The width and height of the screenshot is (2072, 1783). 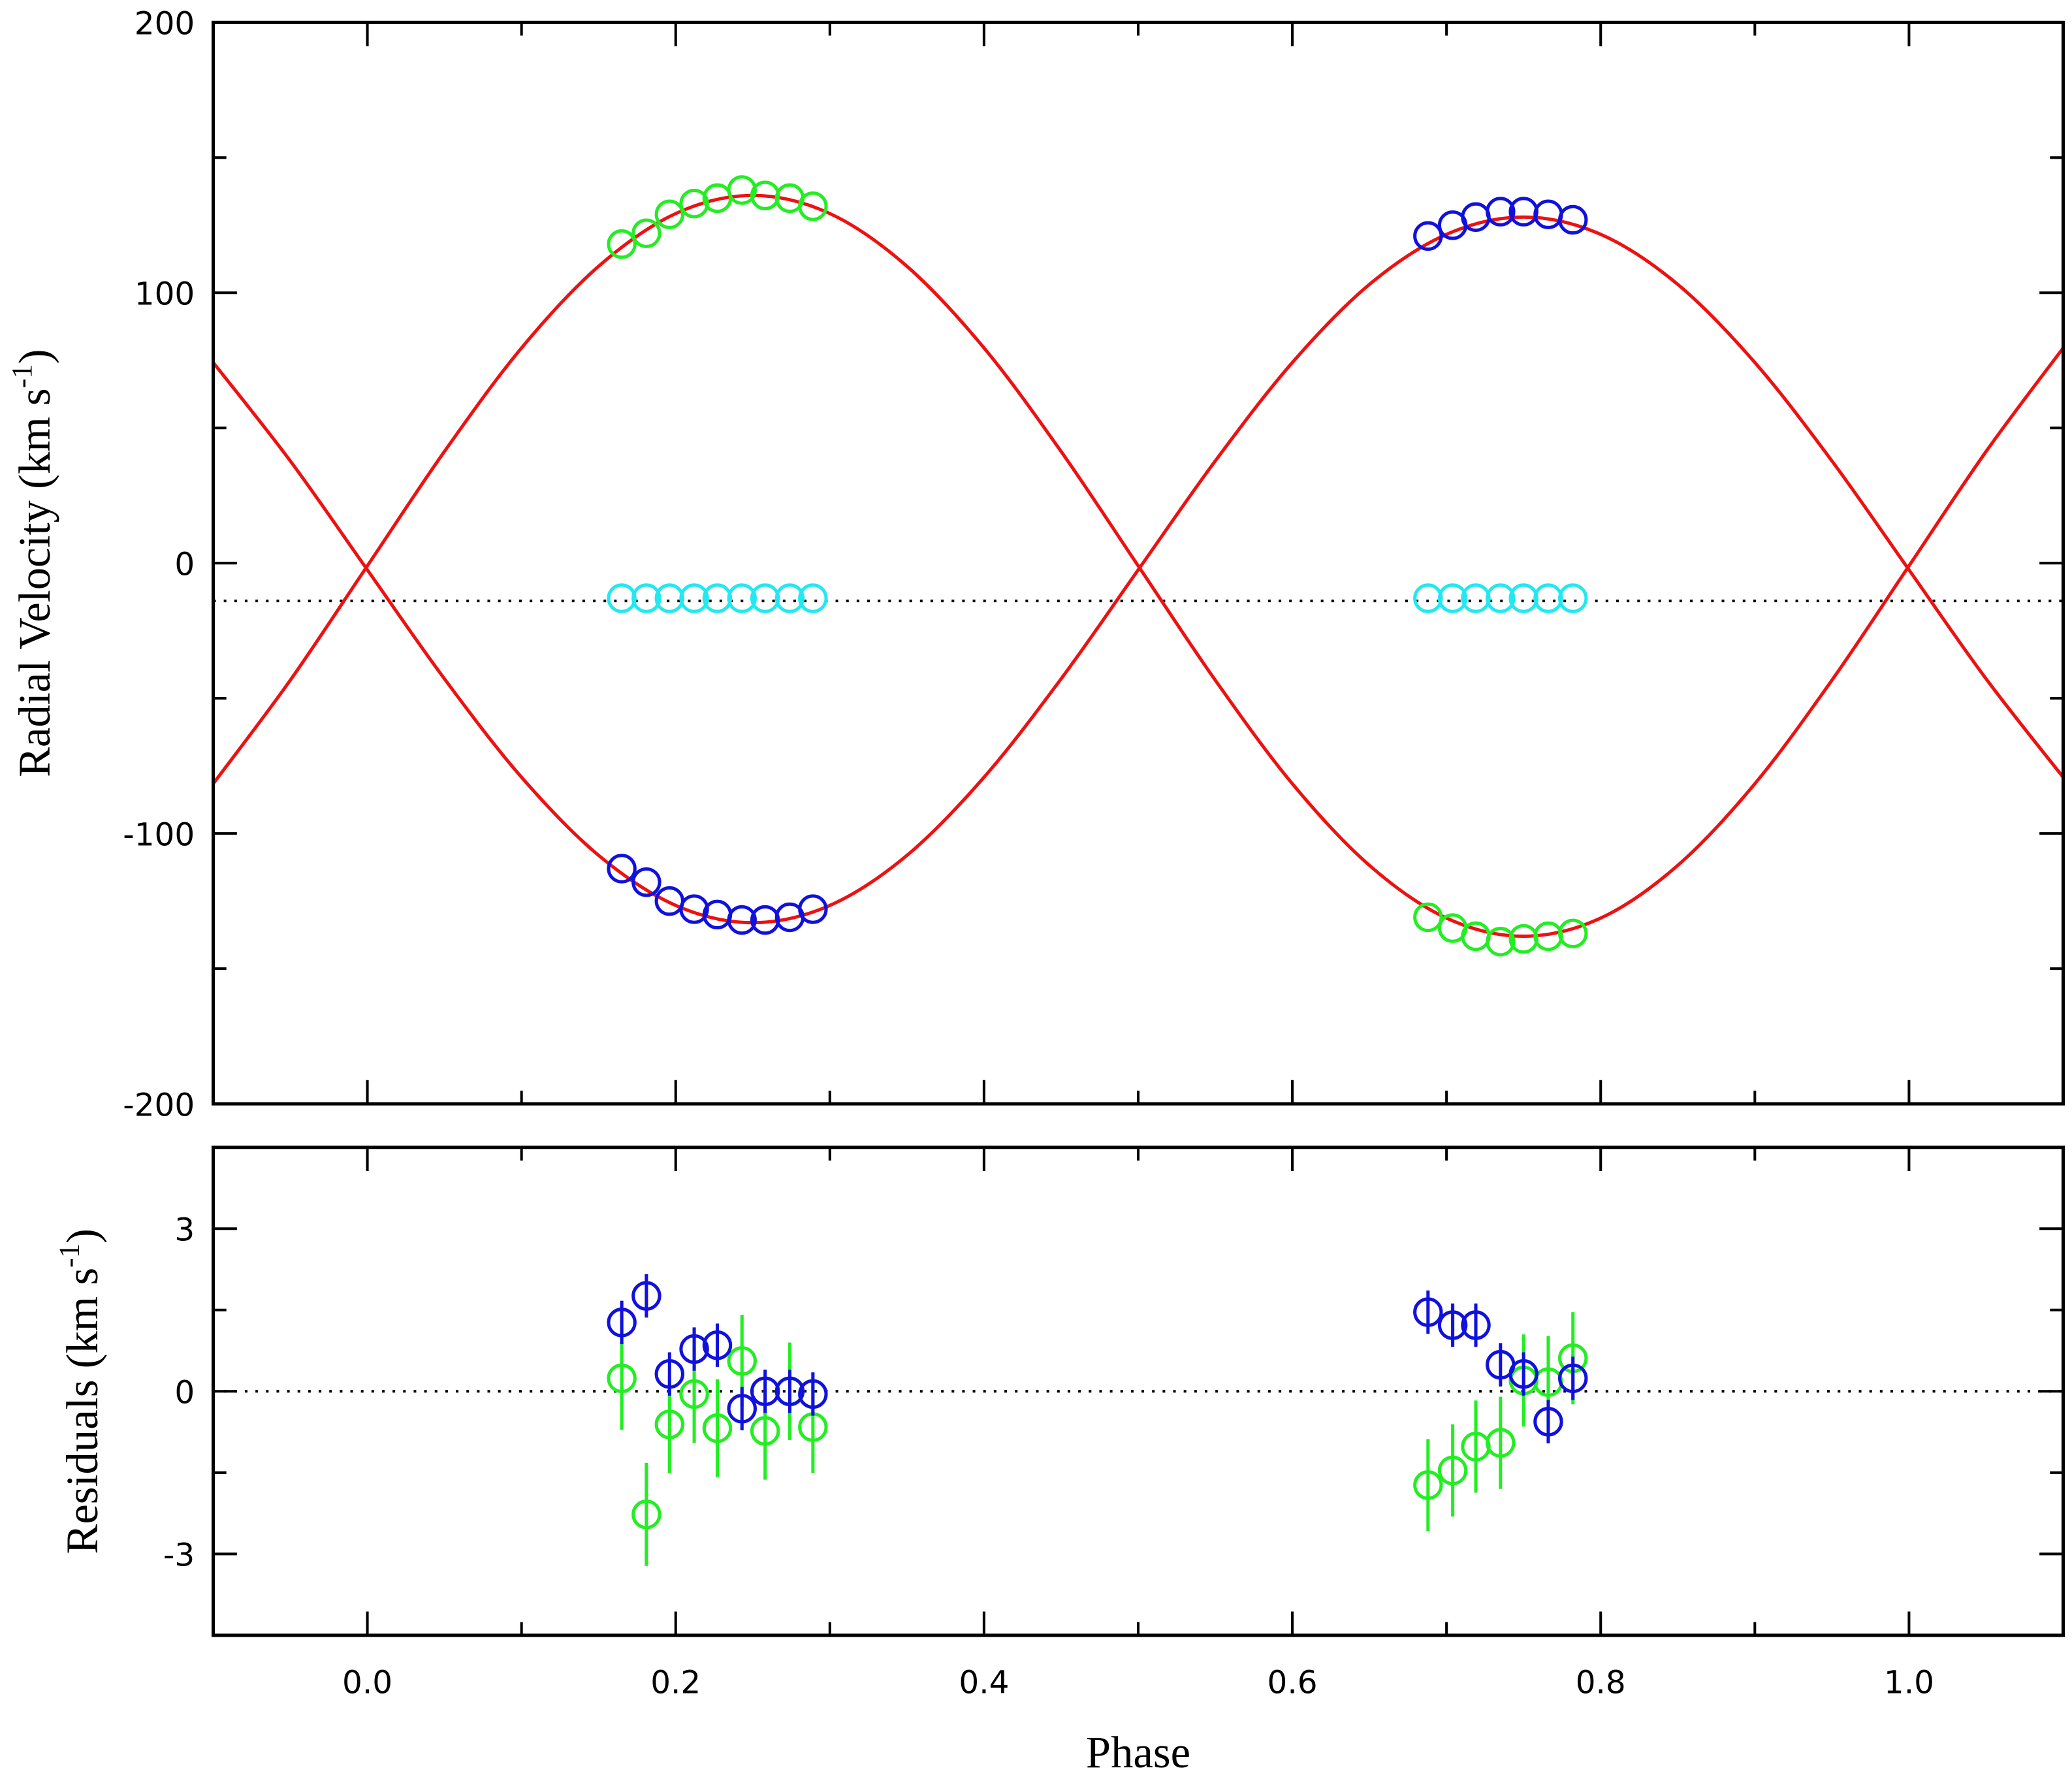 I want to click on y-tick-label: 200, so click(x=165, y=24).